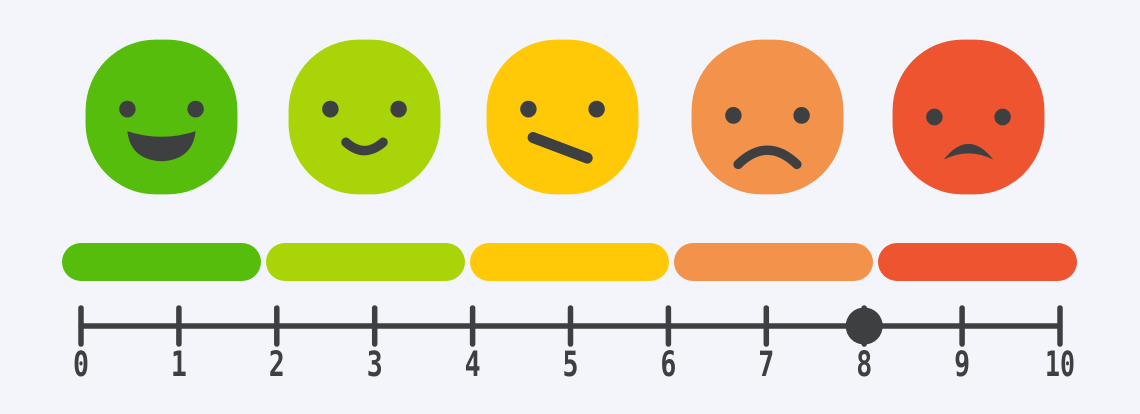  What do you see at coordinates (668, 365) in the screenshot?
I see `tick-label-6: 6` at bounding box center [668, 365].